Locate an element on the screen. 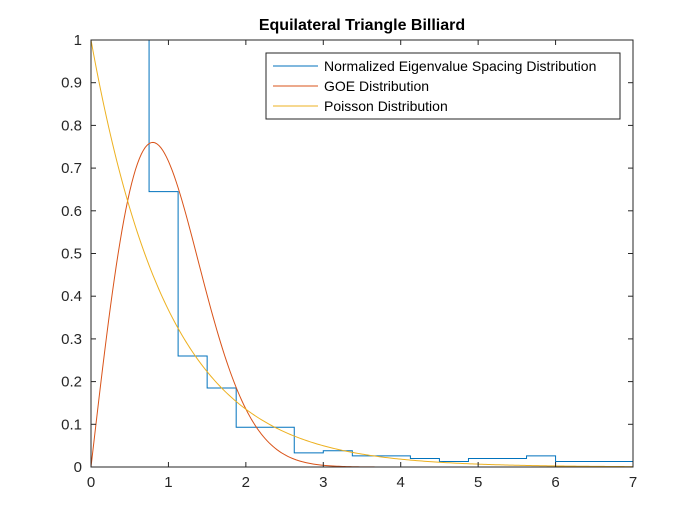  legend-label: GOE Distribution is located at coordinates (376, 86).